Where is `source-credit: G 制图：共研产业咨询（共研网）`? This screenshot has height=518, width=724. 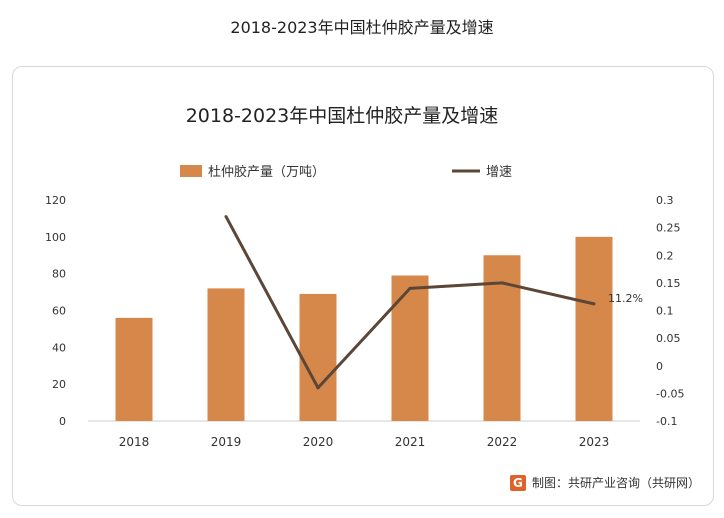 source-credit: G 制图：共研产业咨询（共研网） is located at coordinates (604, 482).